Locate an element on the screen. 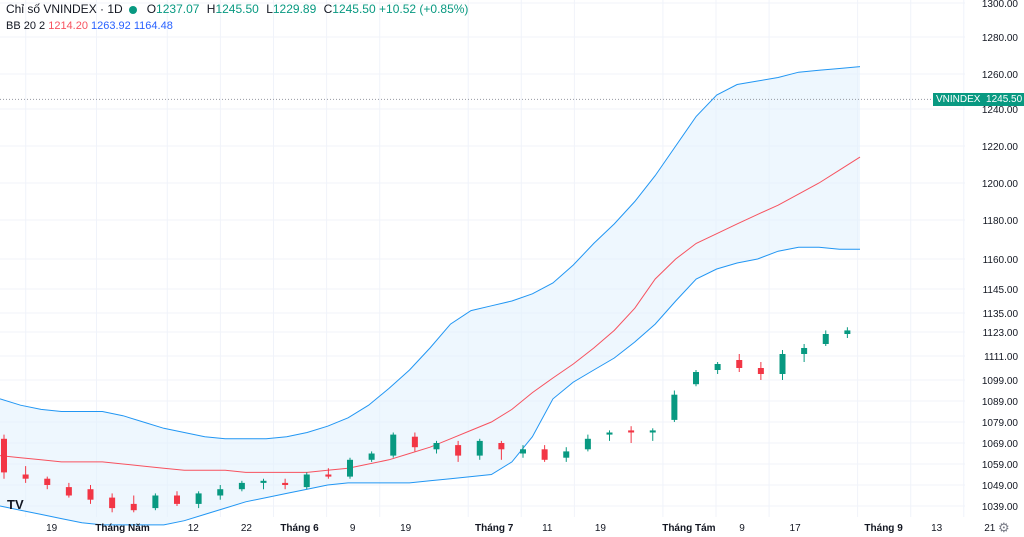  bb-lower-value: 1164.48 is located at coordinates (153, 26).